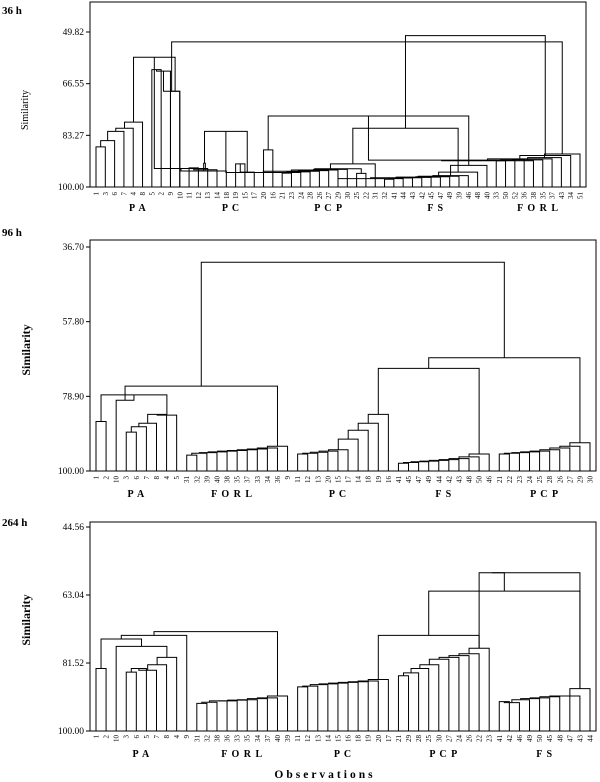  I want to click on y-tick-label: 63.04, so click(74, 596).